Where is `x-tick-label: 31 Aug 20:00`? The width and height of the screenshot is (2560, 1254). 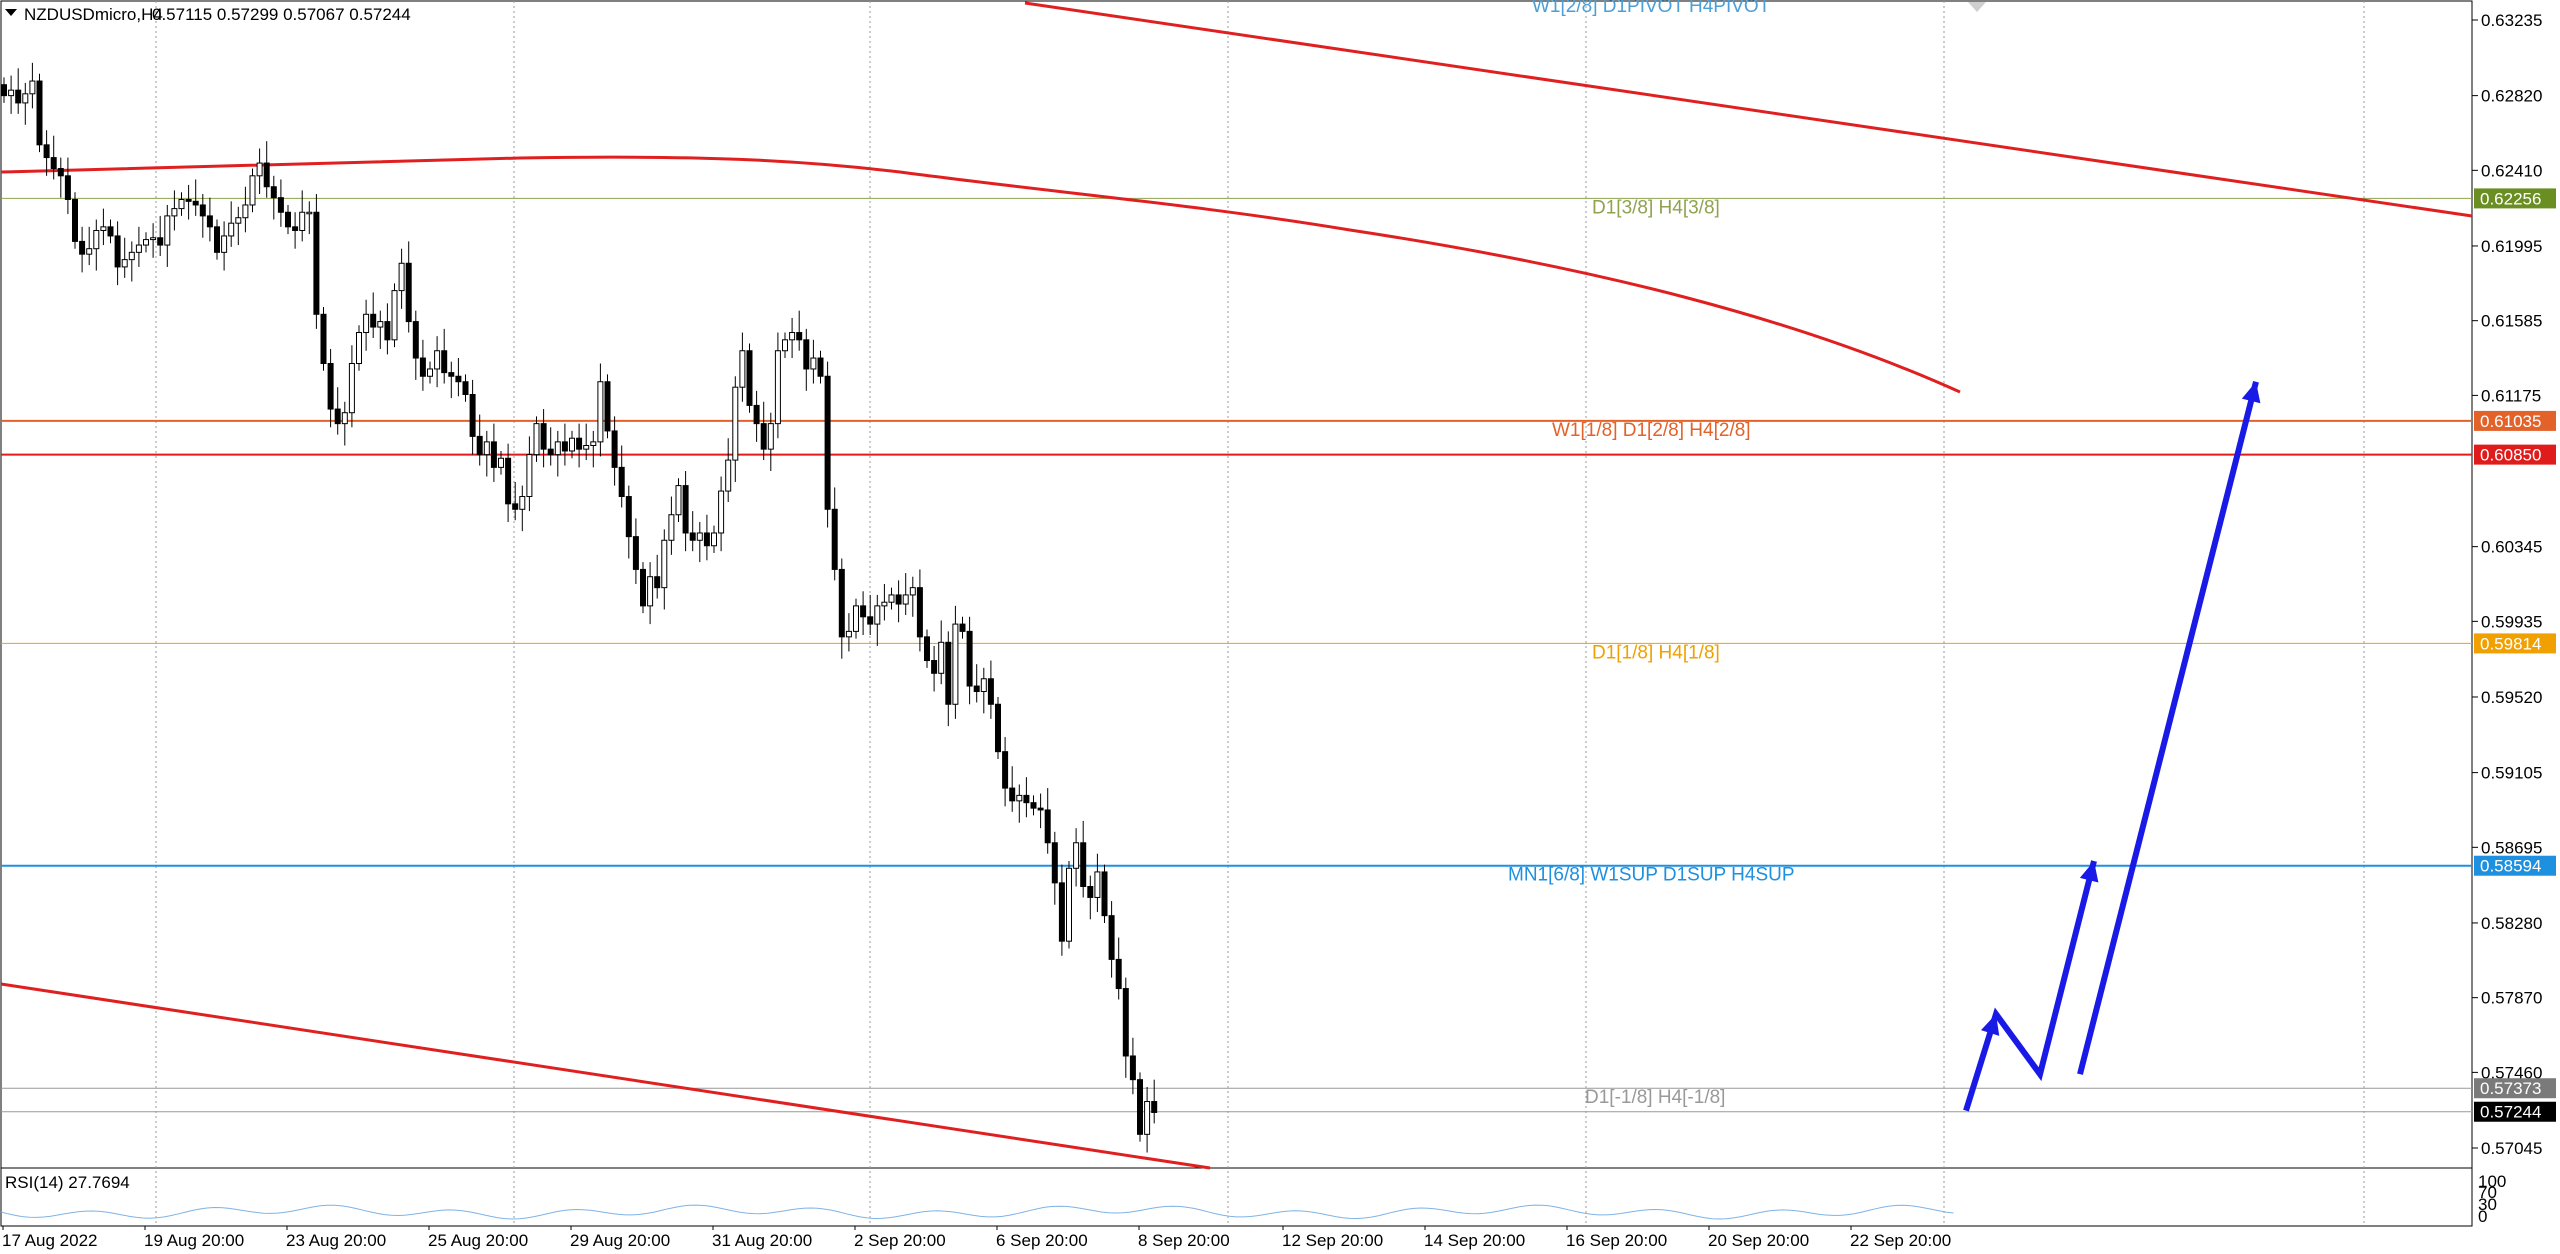 x-tick-label: 31 Aug 20:00 is located at coordinates (762, 1240).